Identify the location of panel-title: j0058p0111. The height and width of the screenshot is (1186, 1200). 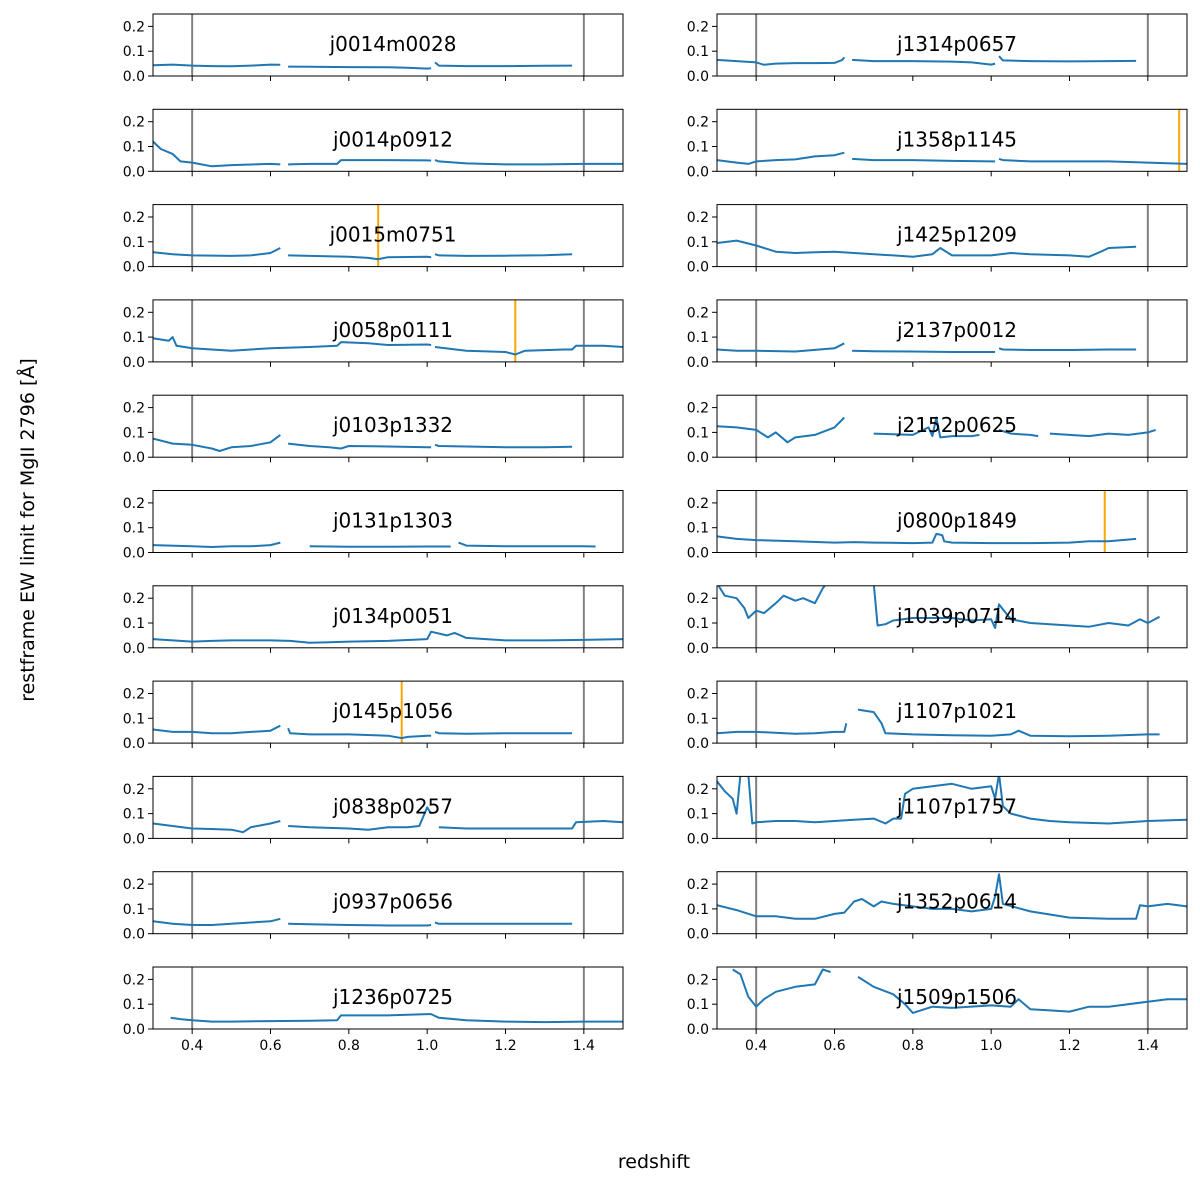
(392, 330).